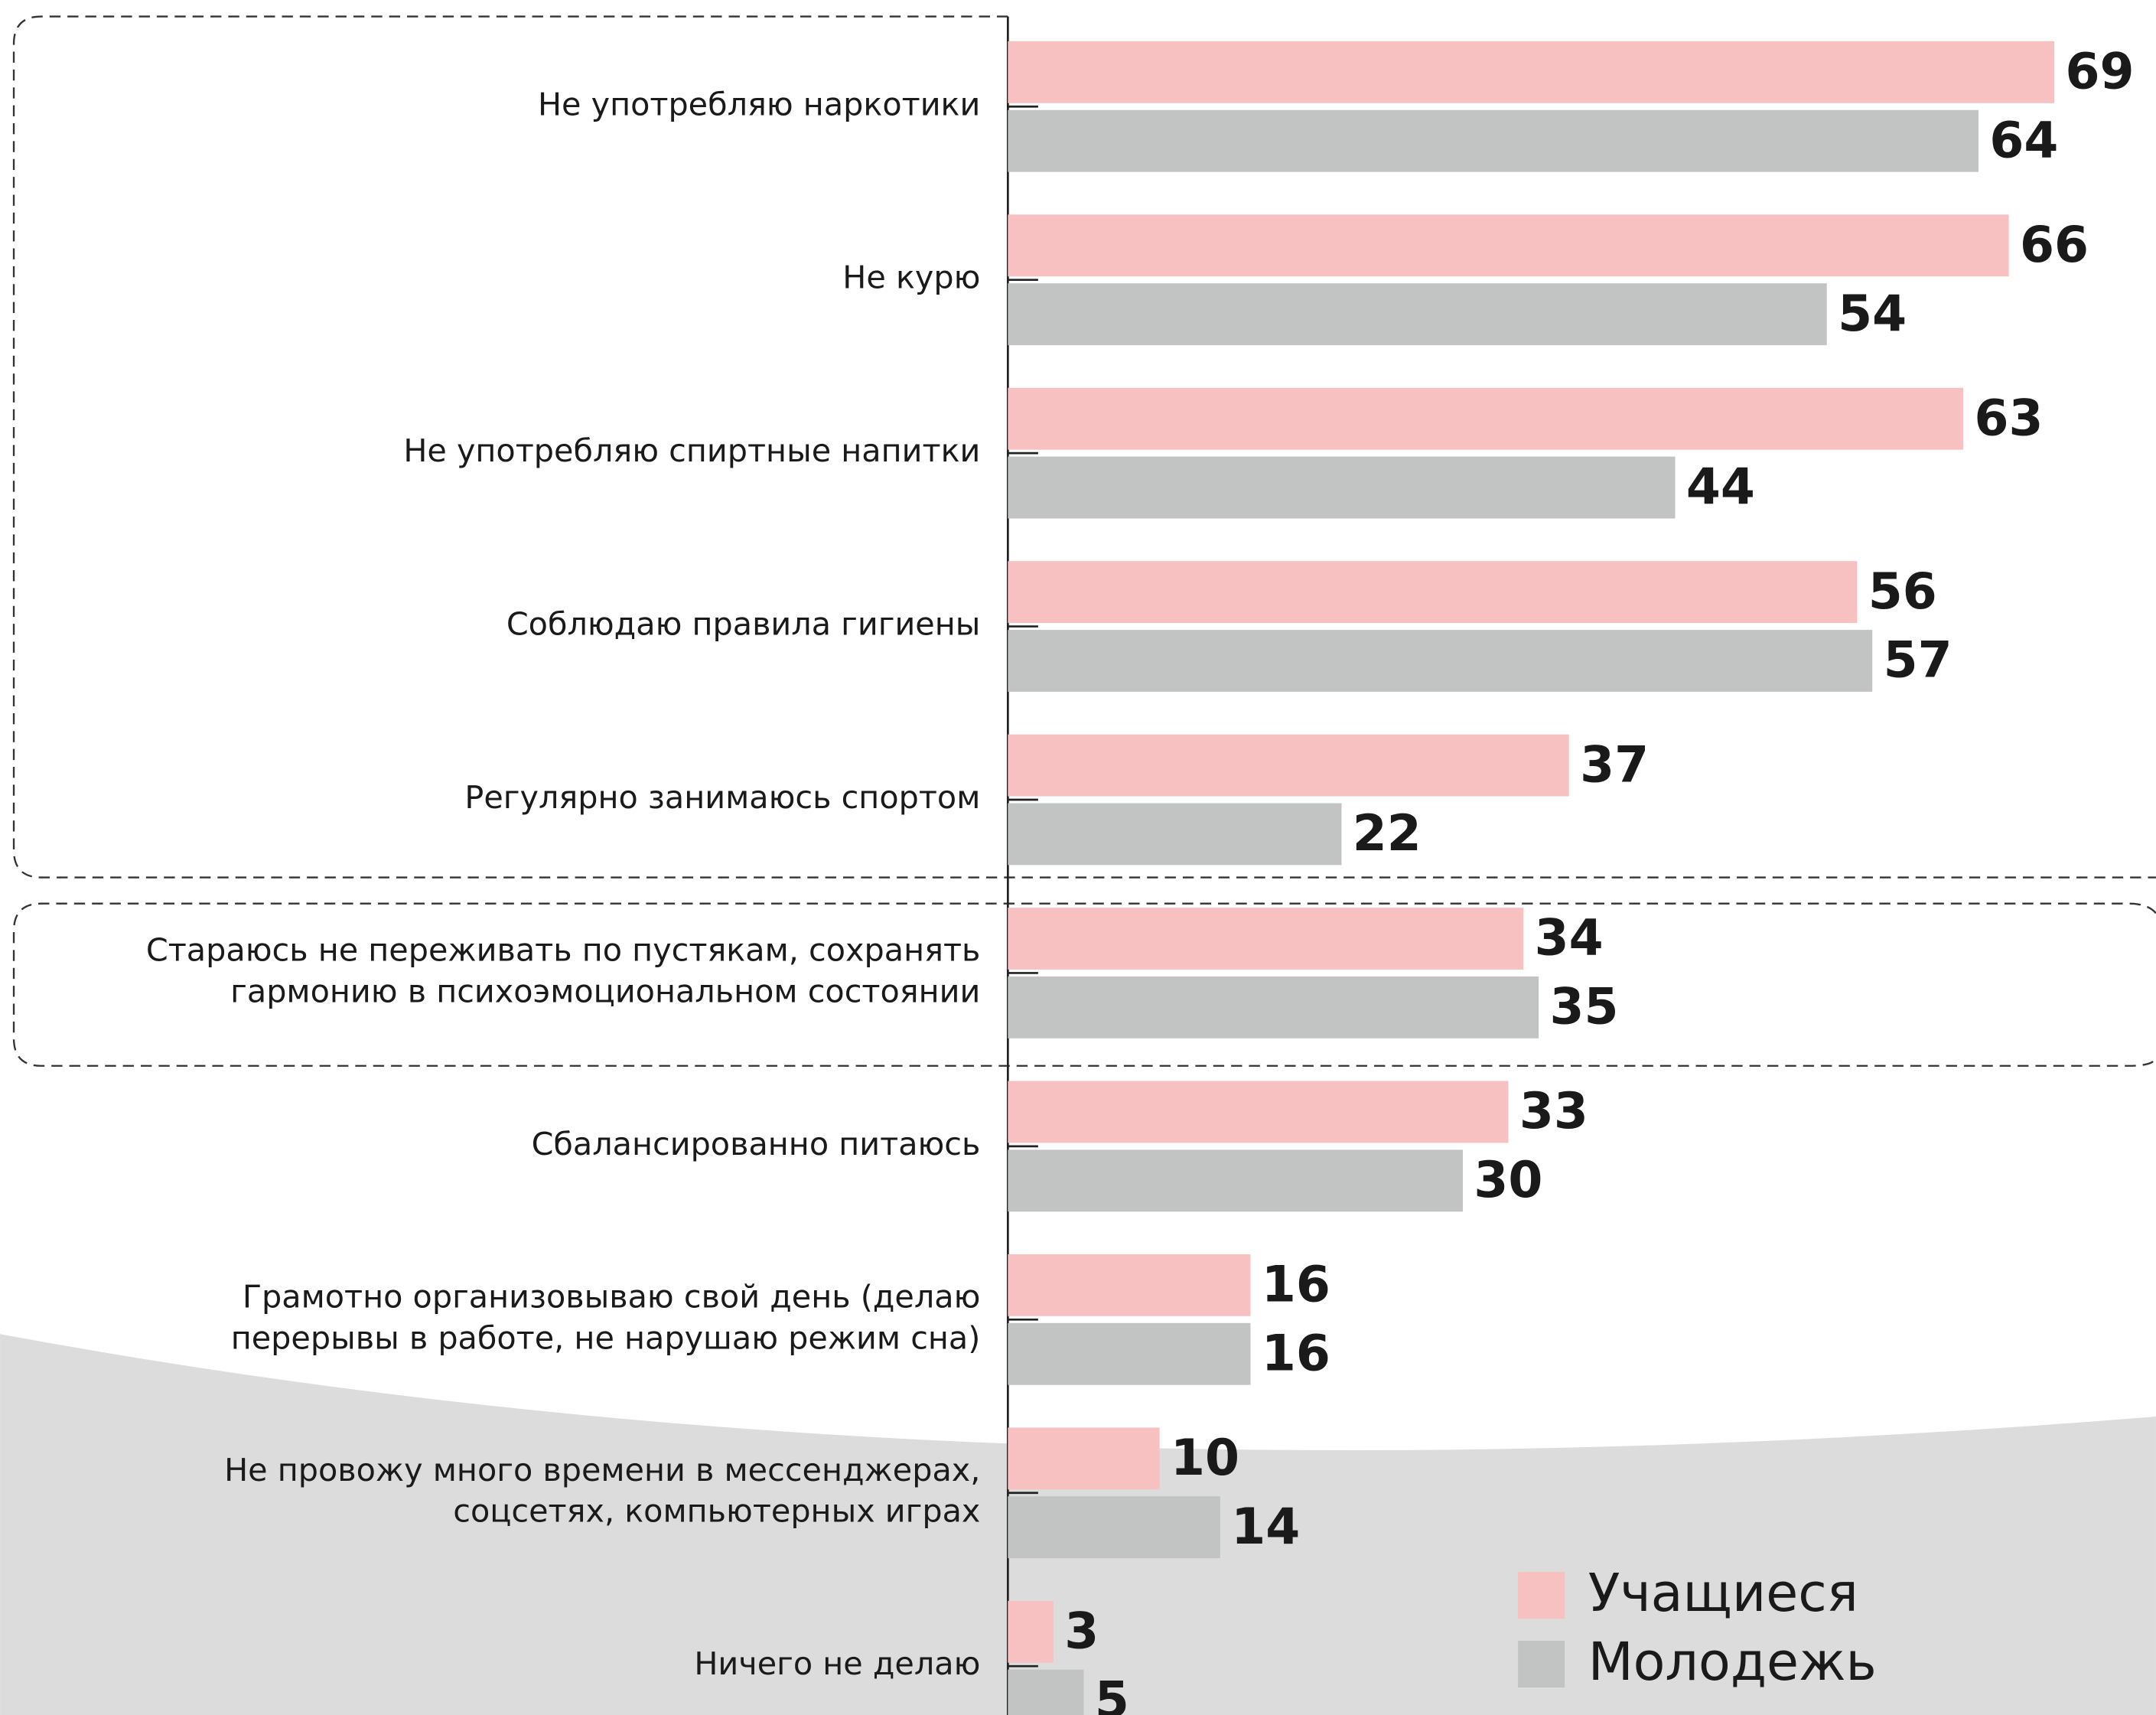  What do you see at coordinates (691, 450) in the screenshot?
I see `category-label: Не употребляю спиртные напитки` at bounding box center [691, 450].